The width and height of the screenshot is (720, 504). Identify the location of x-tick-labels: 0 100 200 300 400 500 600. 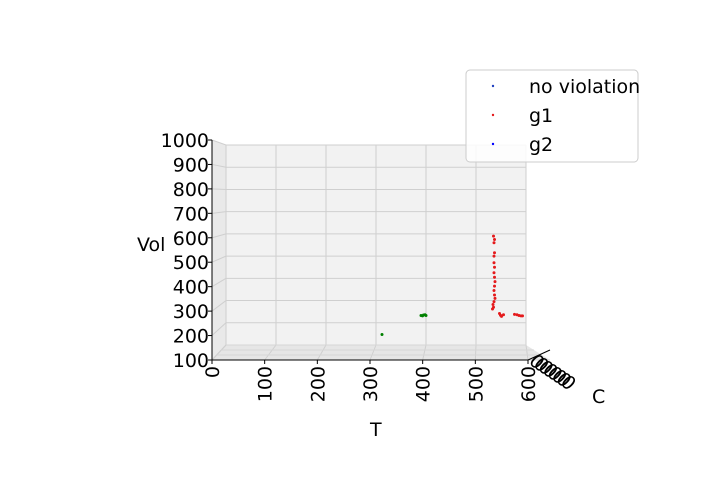
(371, 381).